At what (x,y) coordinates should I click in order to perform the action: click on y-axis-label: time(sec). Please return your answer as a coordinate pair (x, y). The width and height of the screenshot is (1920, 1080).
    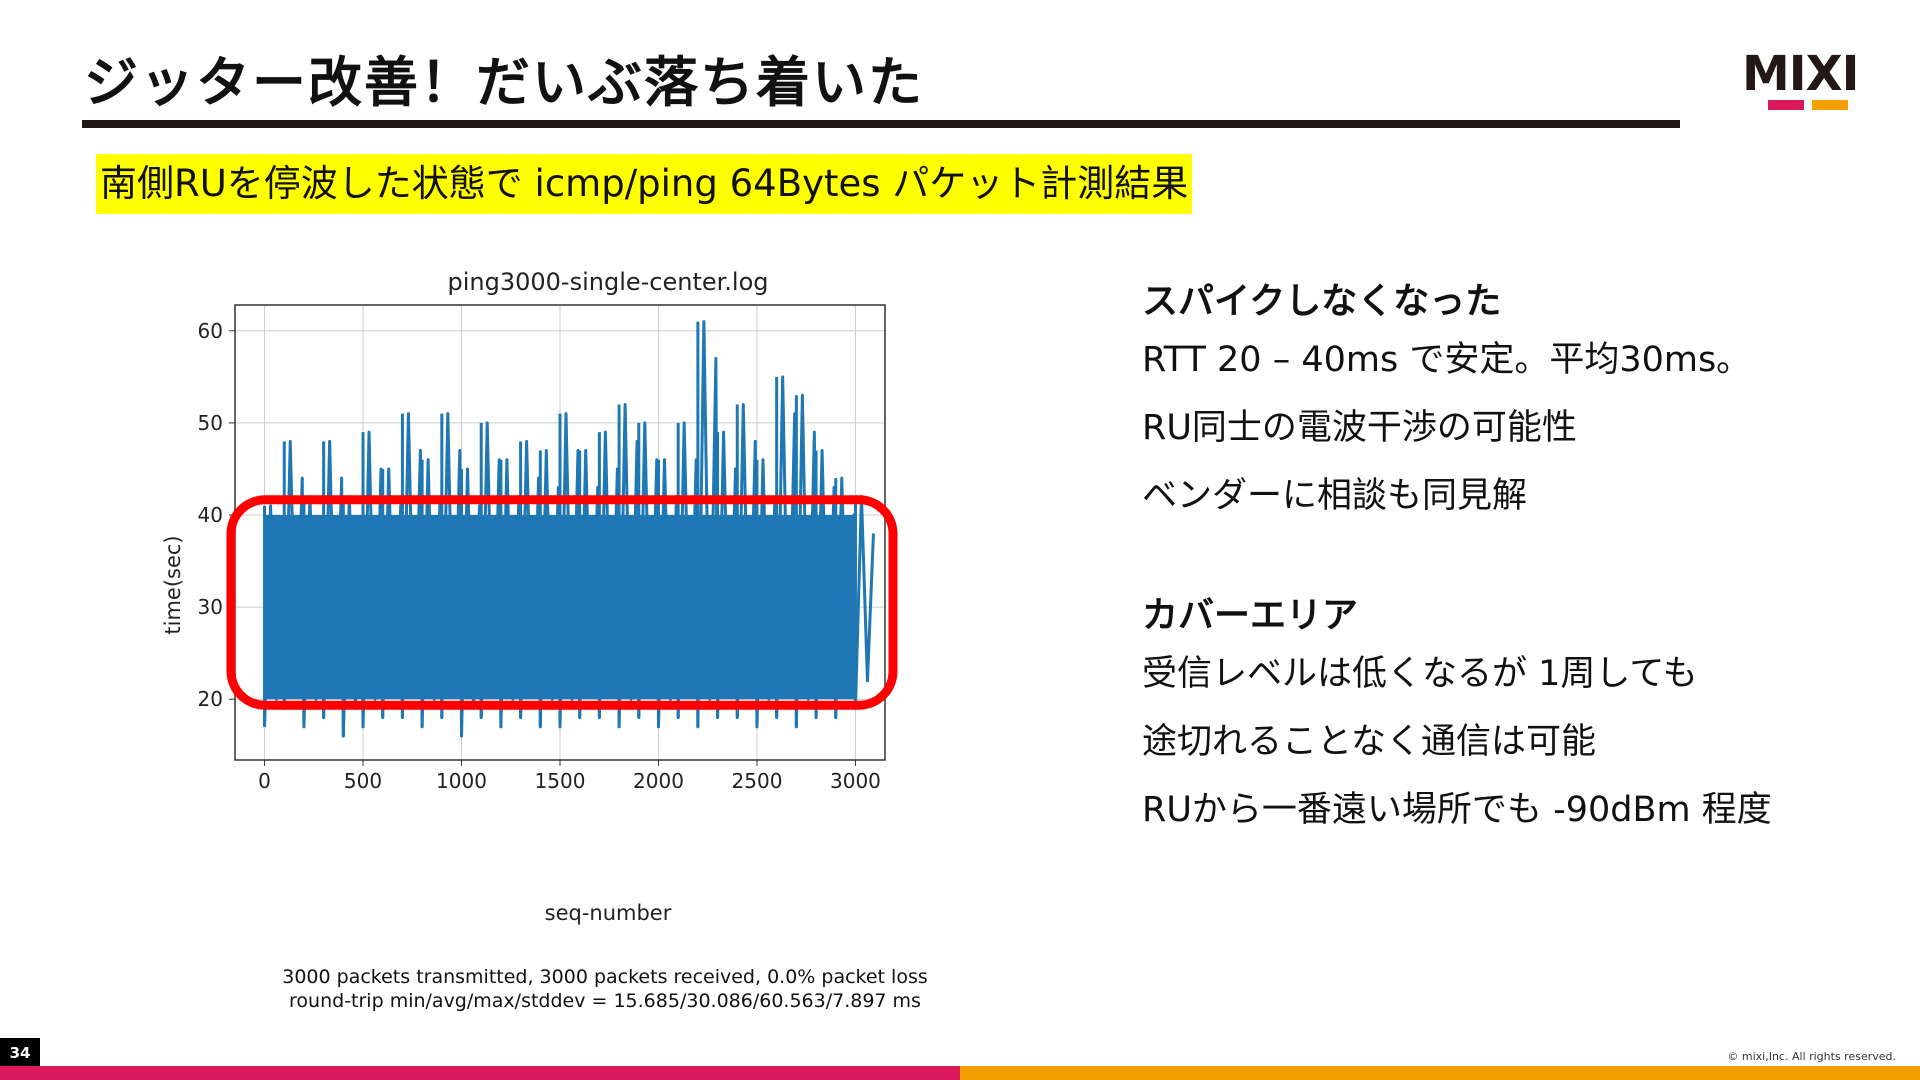
    Looking at the image, I should click on (173, 584).